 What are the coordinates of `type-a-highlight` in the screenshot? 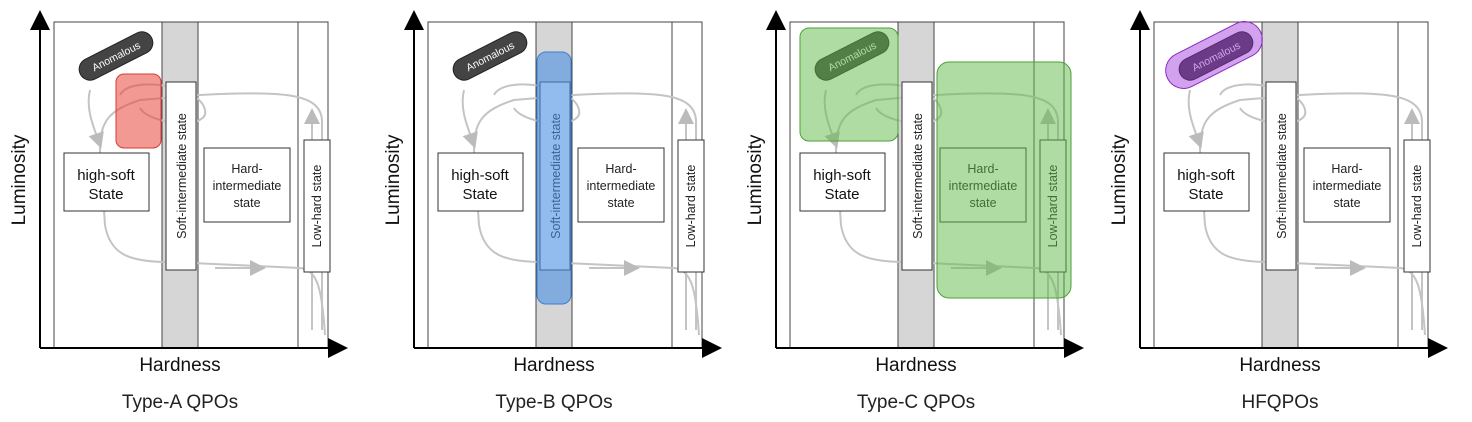 It's located at (138, 111).